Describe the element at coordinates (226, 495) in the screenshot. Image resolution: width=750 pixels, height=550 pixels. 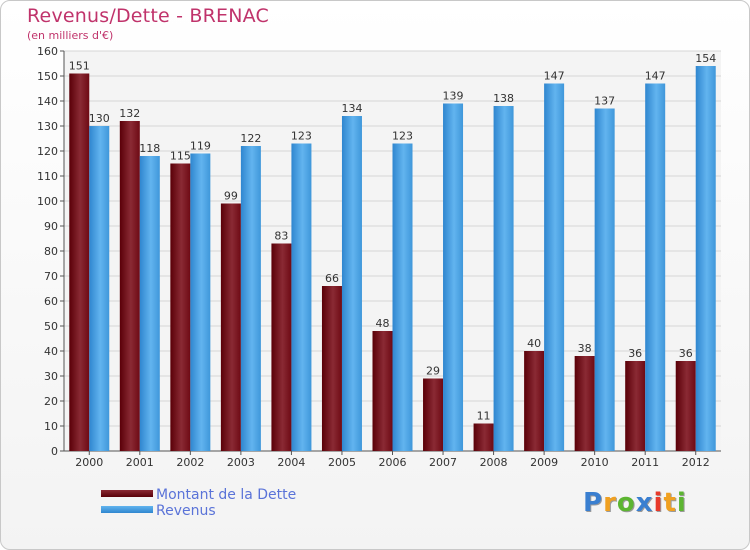
I see `legend-label-dette: Montant de la Dette` at that location.